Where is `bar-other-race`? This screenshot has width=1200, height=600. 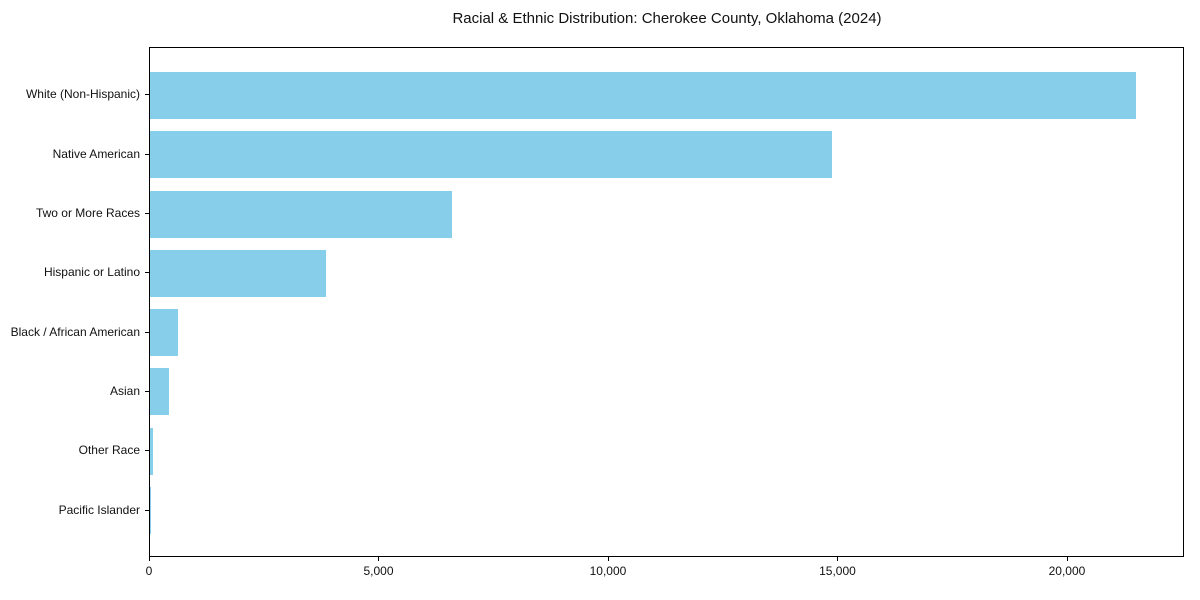
bar-other-race is located at coordinates (151, 451).